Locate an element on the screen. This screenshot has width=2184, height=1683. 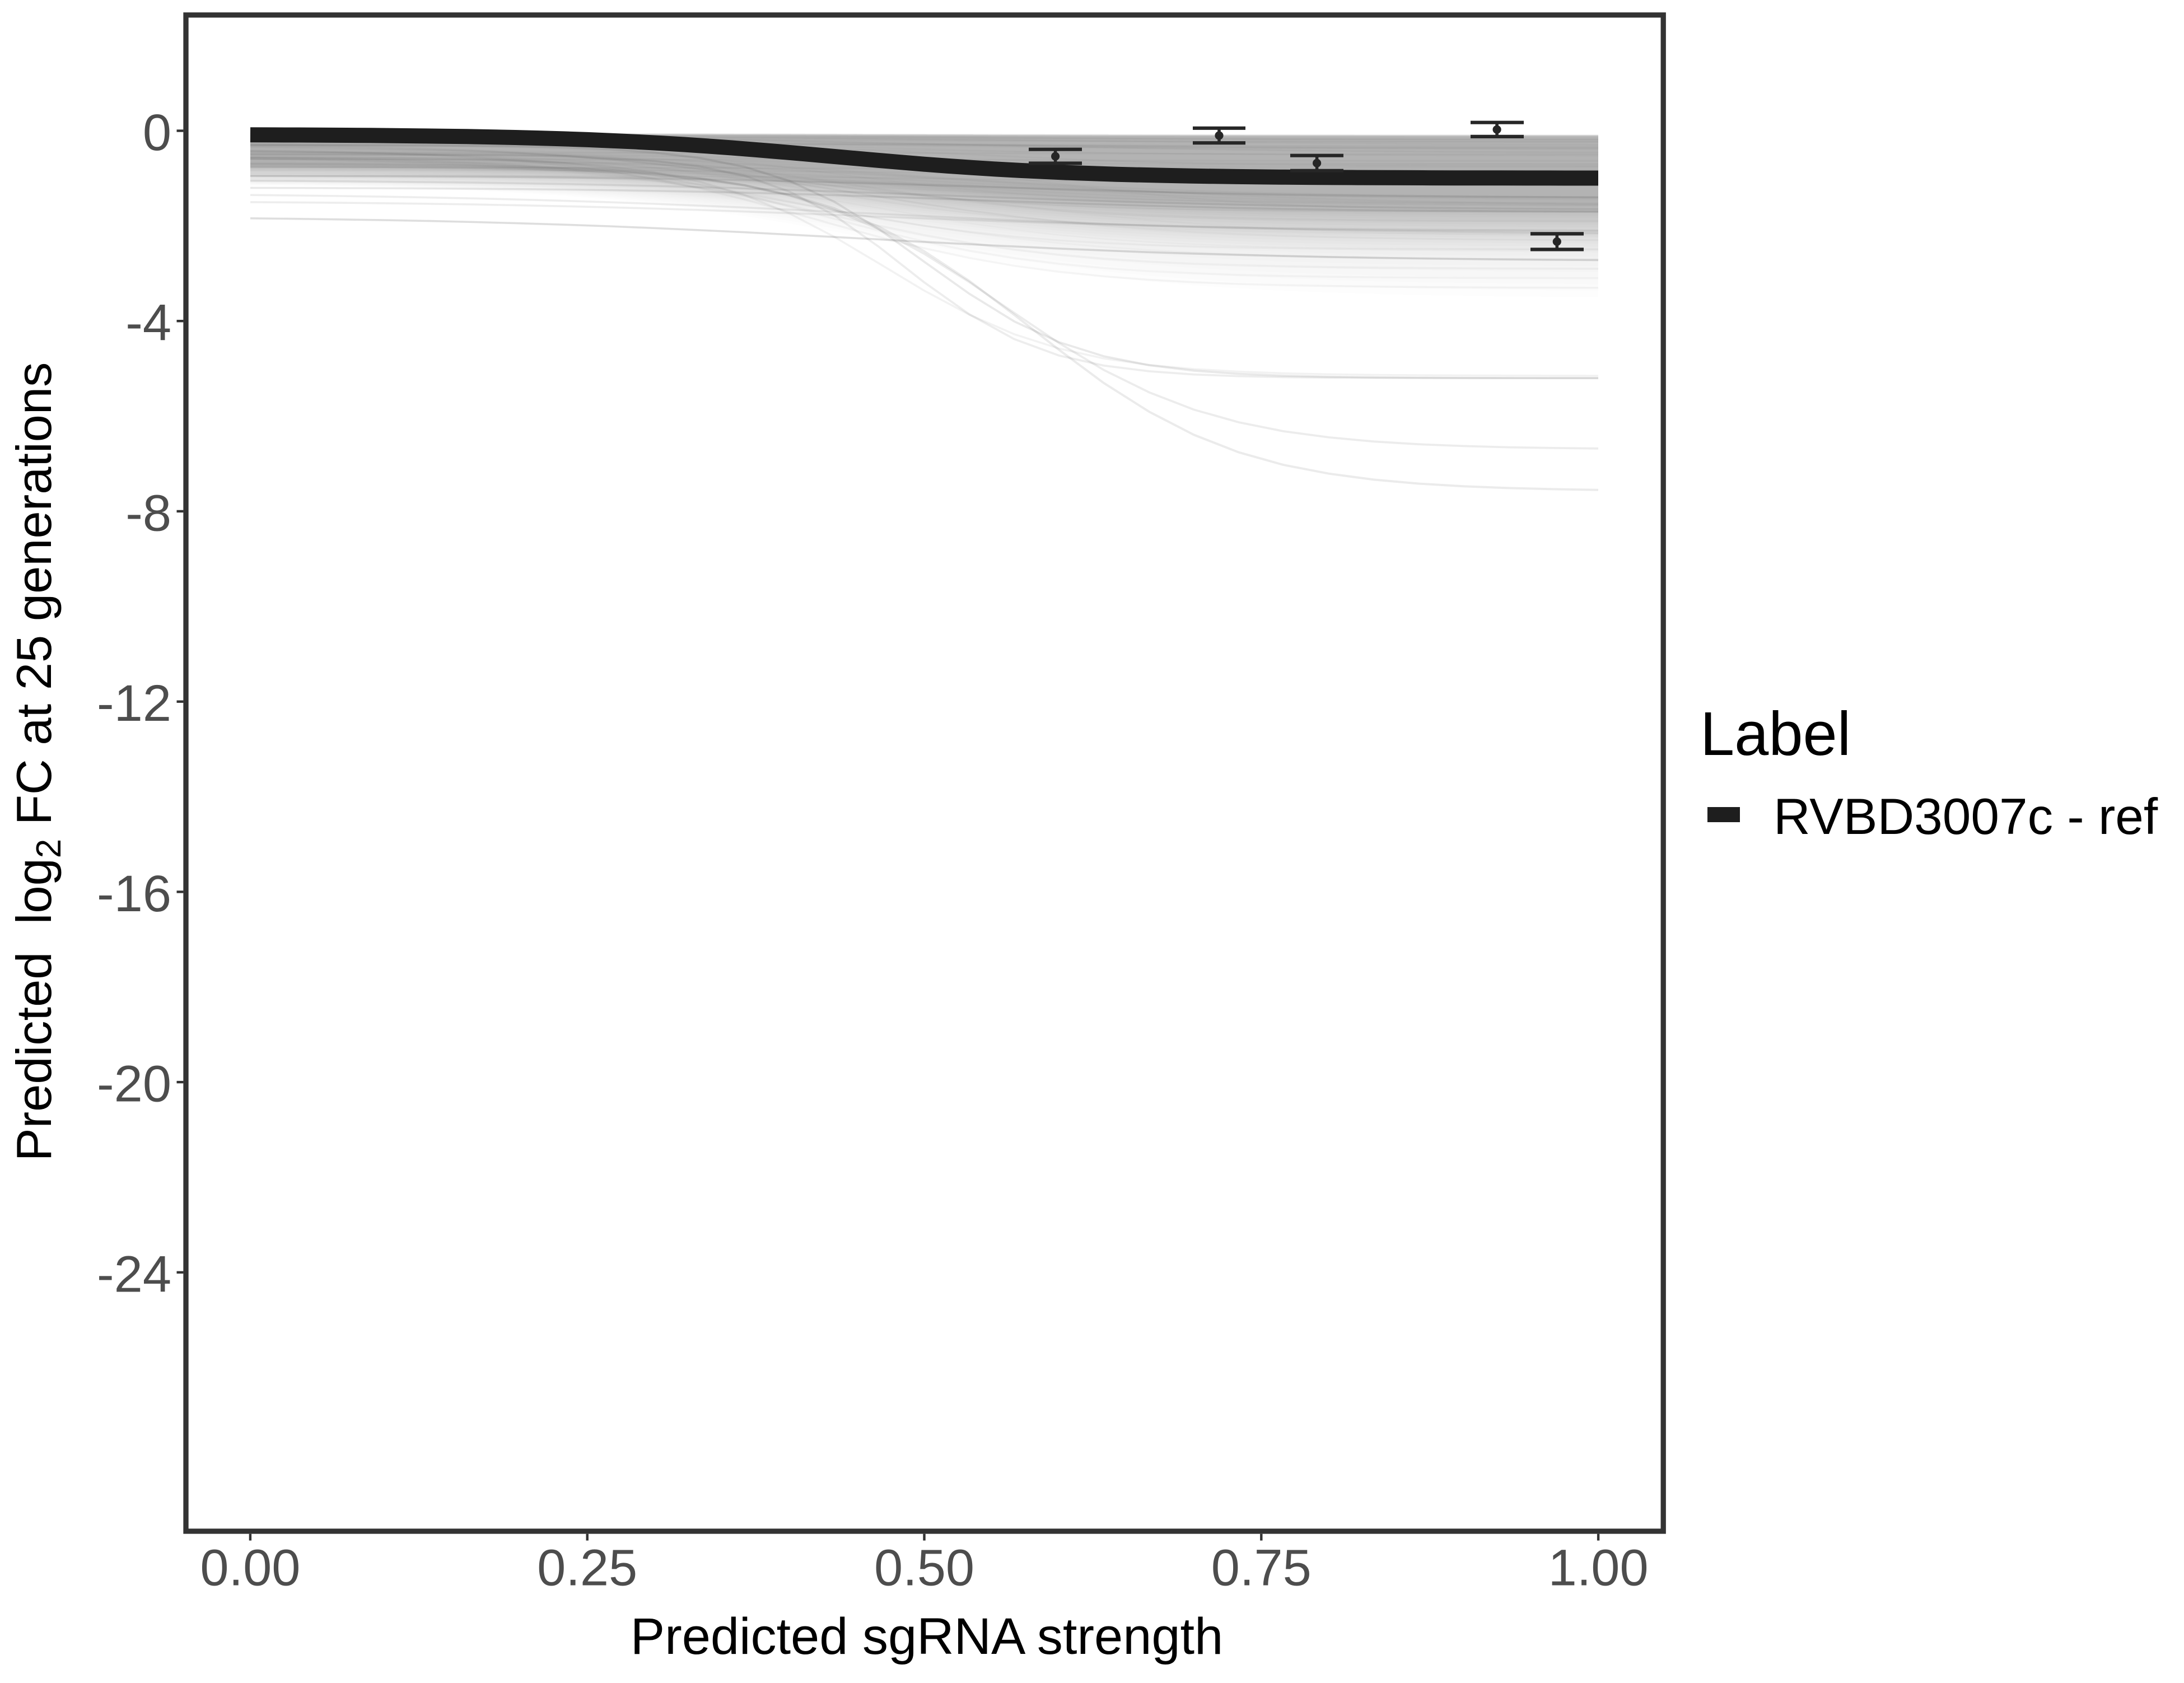
svg-text: 0.75 is located at coordinates (1262, 1568).